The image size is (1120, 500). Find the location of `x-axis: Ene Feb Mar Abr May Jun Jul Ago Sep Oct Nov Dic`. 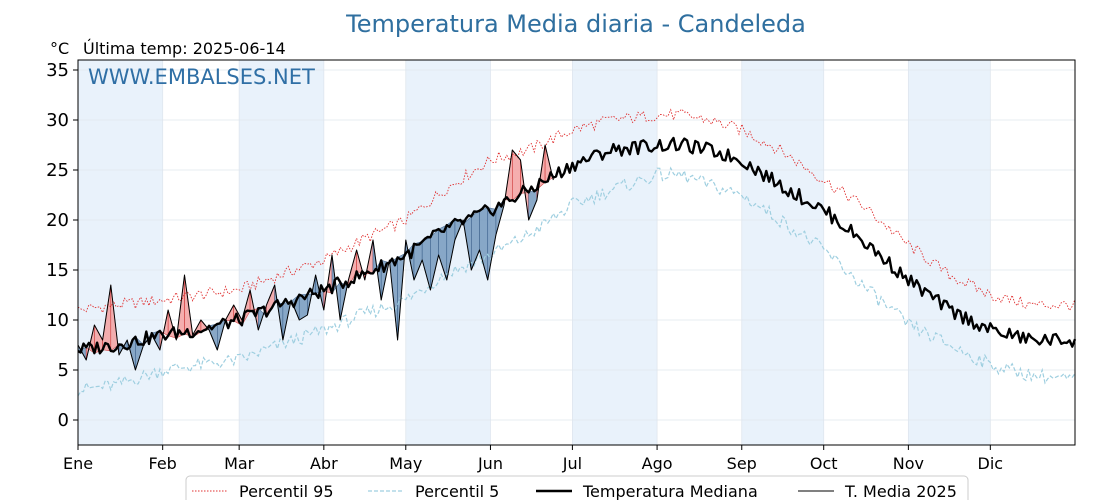

x-axis: Ene Feb Mar Abr May Jun Jul Ago Sep Oct Nov Dic is located at coordinates (533, 459).